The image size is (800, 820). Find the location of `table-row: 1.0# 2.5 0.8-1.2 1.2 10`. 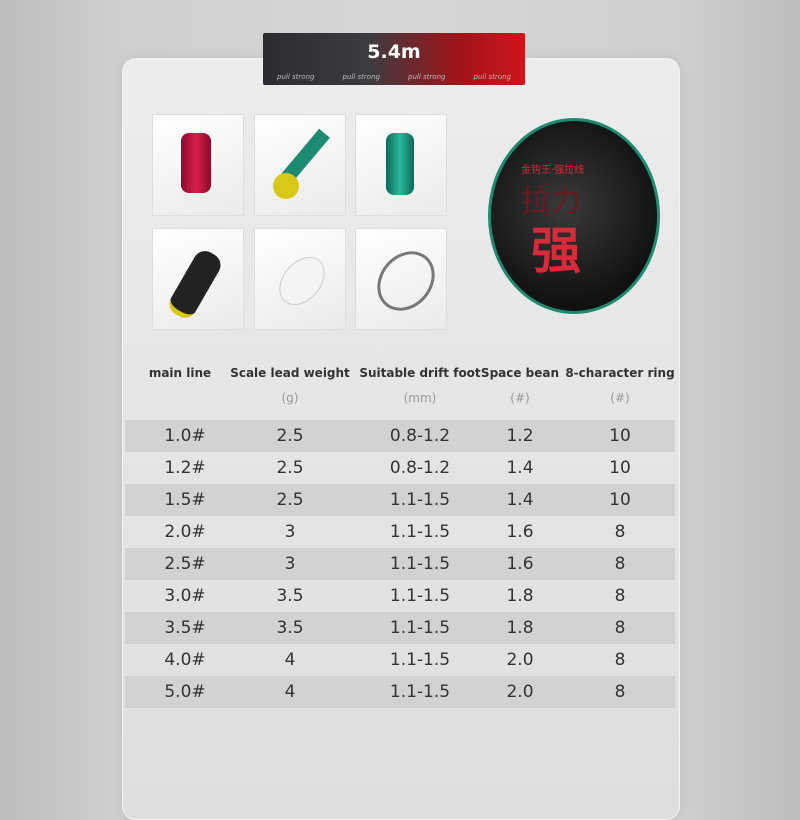

table-row: 1.0# 2.5 0.8-1.2 1.2 10 is located at coordinates (400, 436).